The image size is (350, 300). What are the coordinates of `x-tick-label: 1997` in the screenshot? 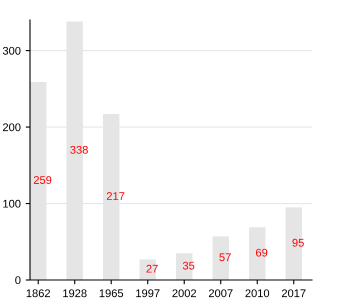 It's located at (148, 293).